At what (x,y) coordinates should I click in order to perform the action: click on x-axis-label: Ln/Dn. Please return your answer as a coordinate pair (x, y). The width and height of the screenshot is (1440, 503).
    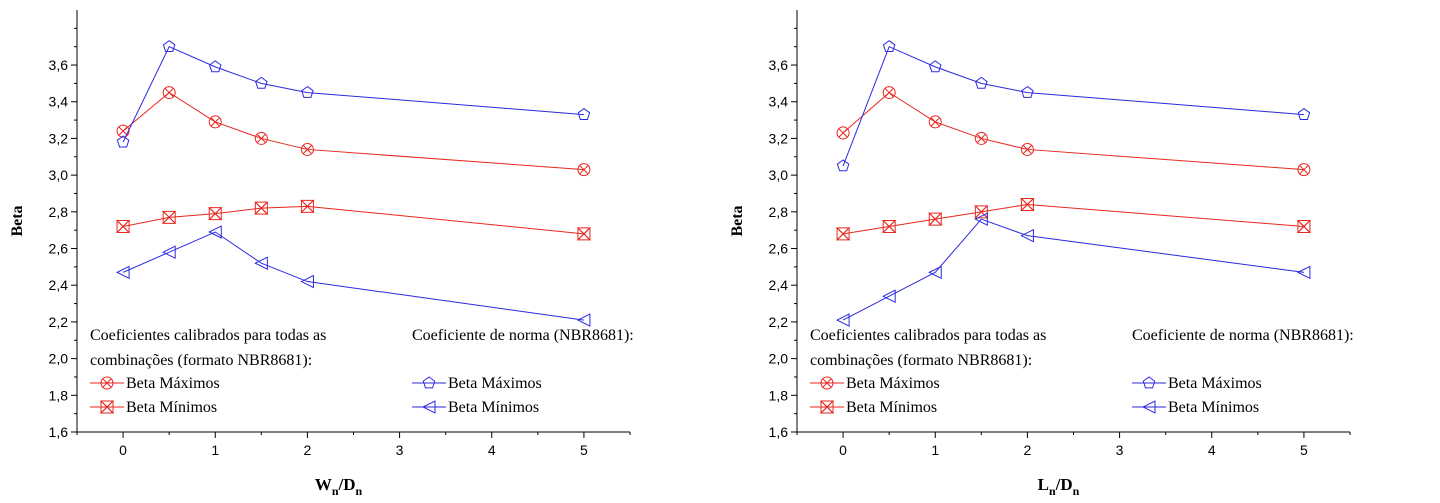
    Looking at the image, I should click on (1059, 486).